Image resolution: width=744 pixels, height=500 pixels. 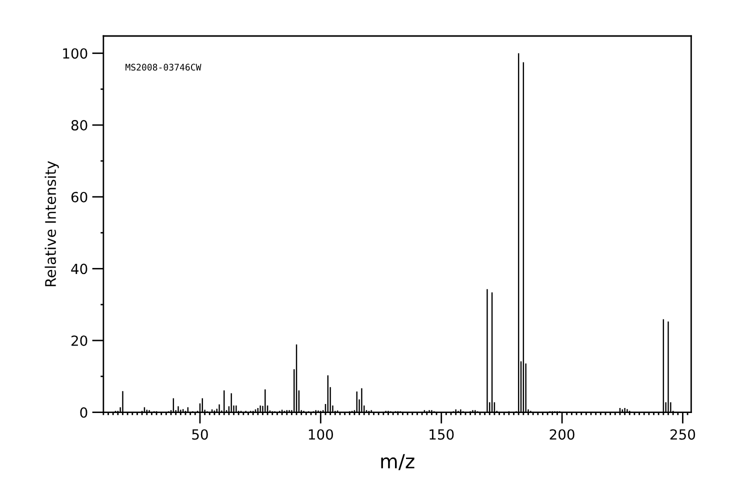 What do you see at coordinates (562, 434) in the screenshot?
I see `x-tick-label: 200` at bounding box center [562, 434].